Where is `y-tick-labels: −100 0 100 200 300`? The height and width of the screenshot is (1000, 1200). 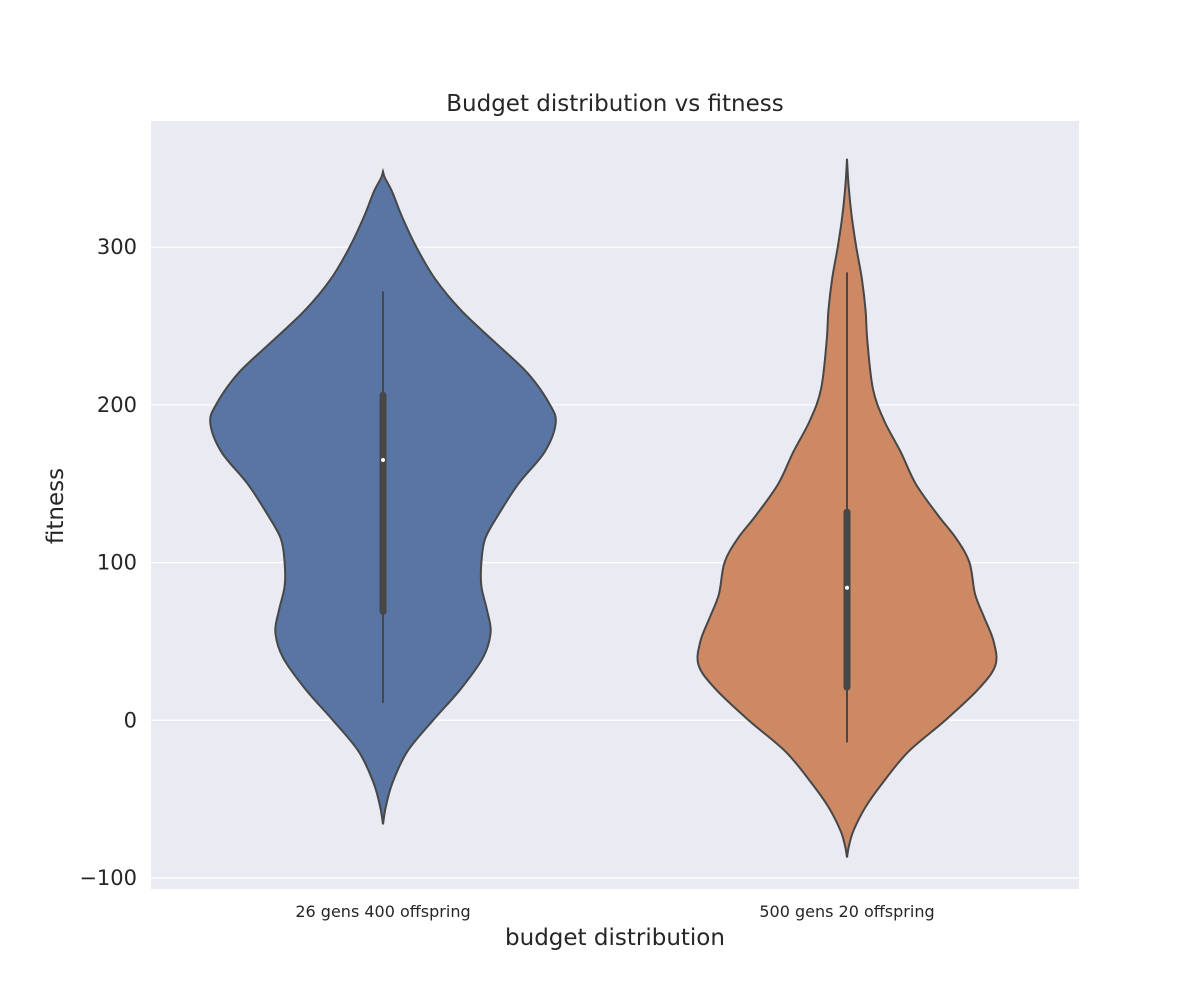 y-tick-labels: −100 0 100 200 300 is located at coordinates (108, 562).